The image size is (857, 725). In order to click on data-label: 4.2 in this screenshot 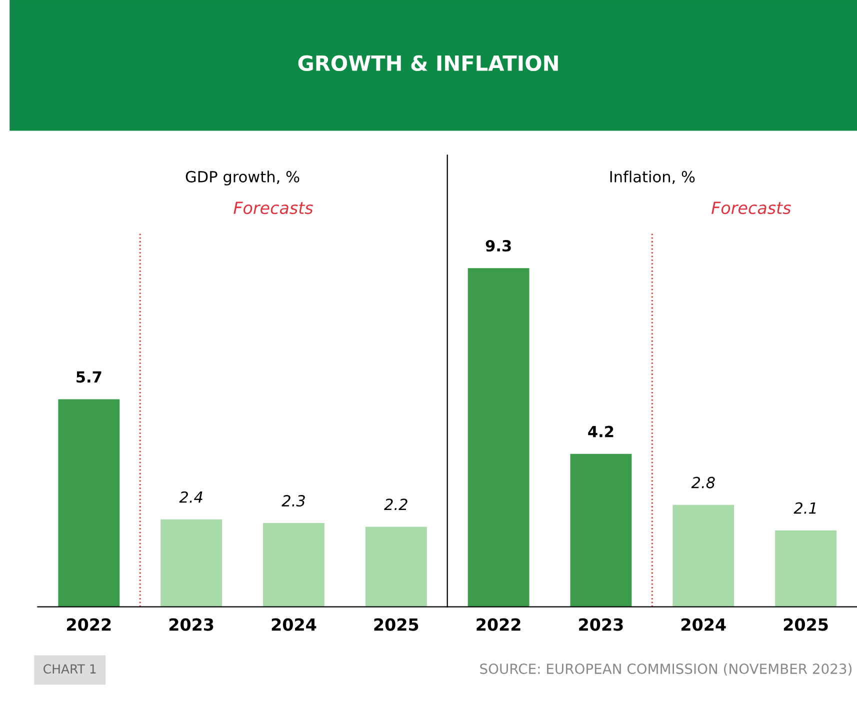, I will do `click(601, 432)`.